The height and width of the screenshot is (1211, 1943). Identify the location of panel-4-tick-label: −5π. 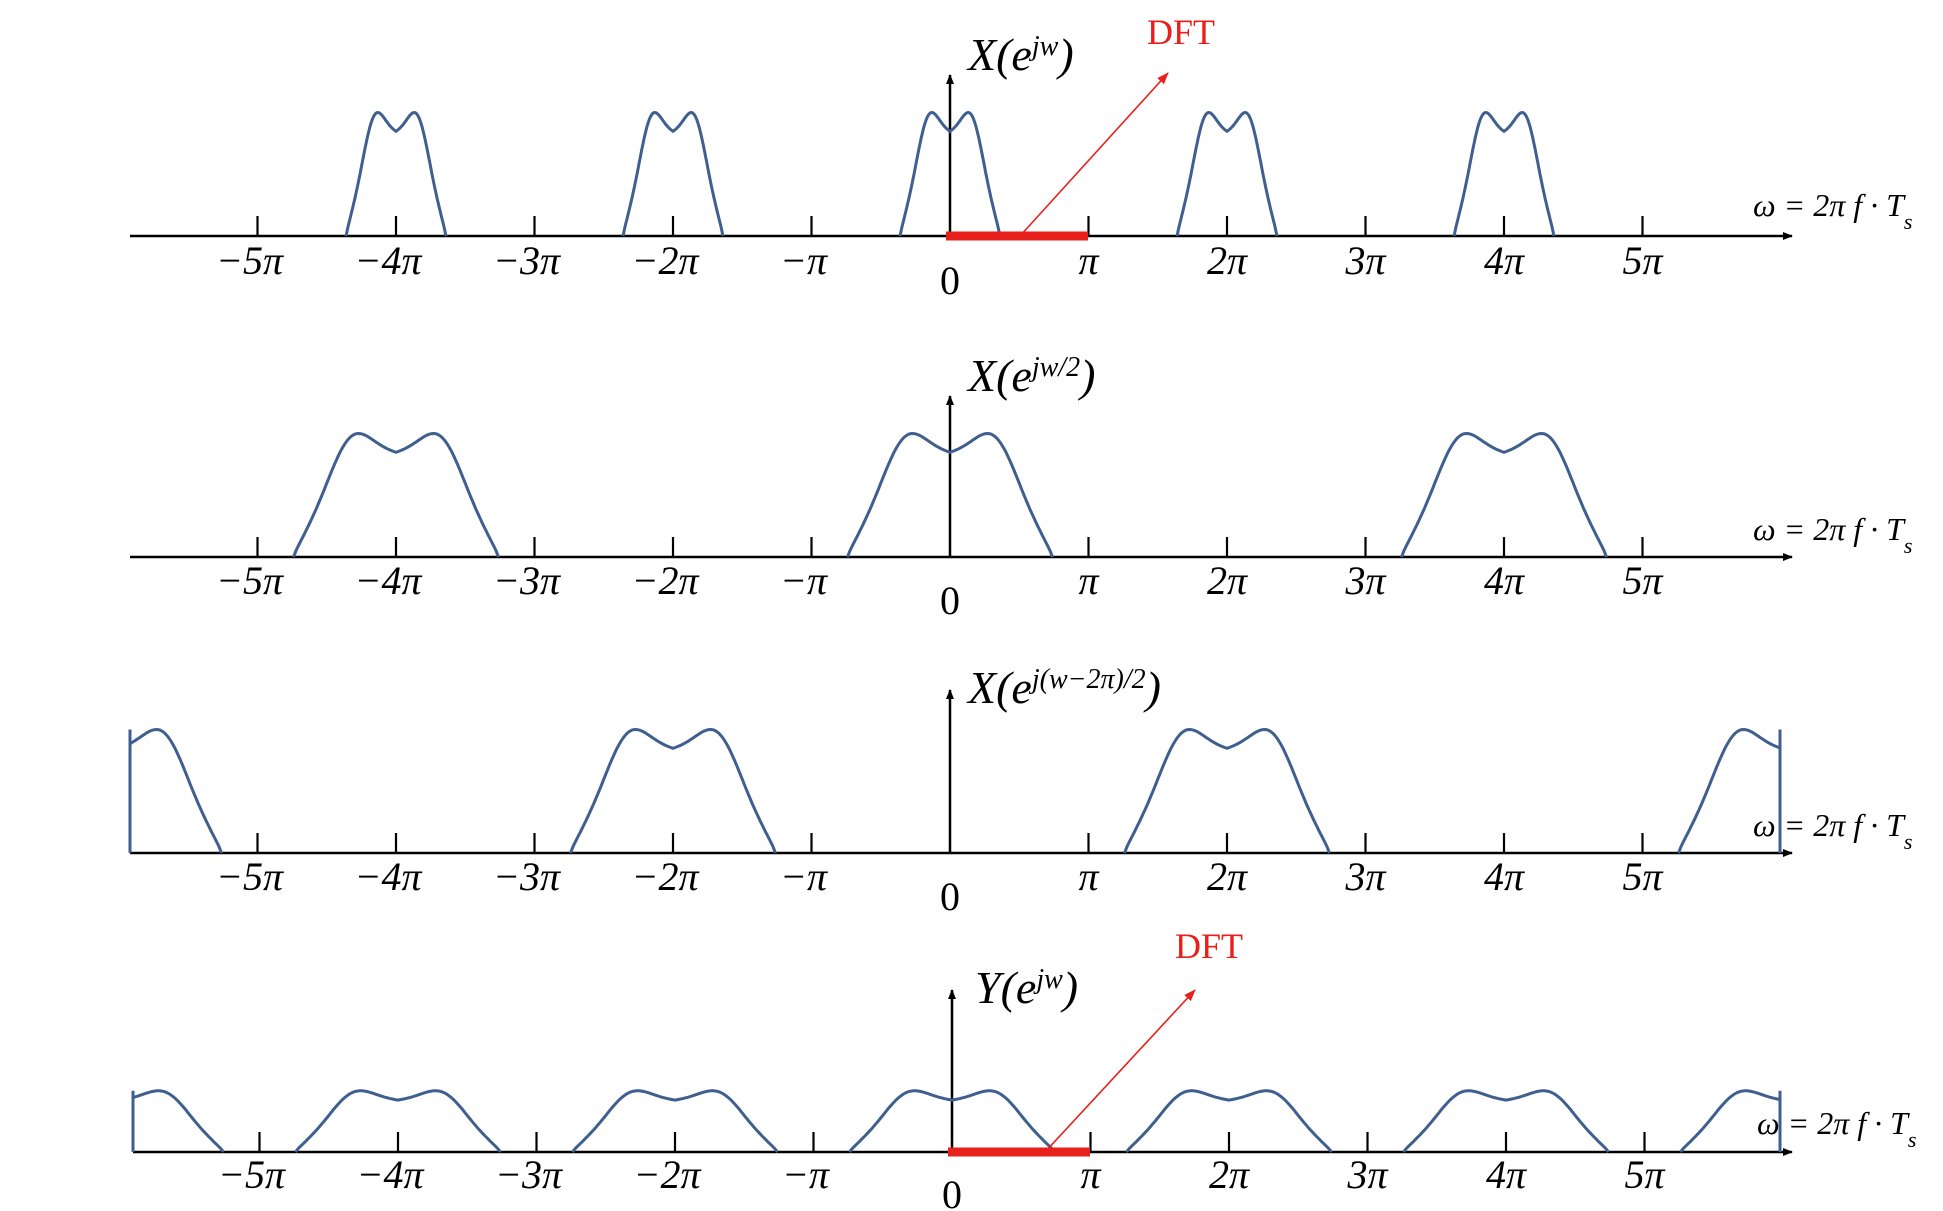
(252, 1174).